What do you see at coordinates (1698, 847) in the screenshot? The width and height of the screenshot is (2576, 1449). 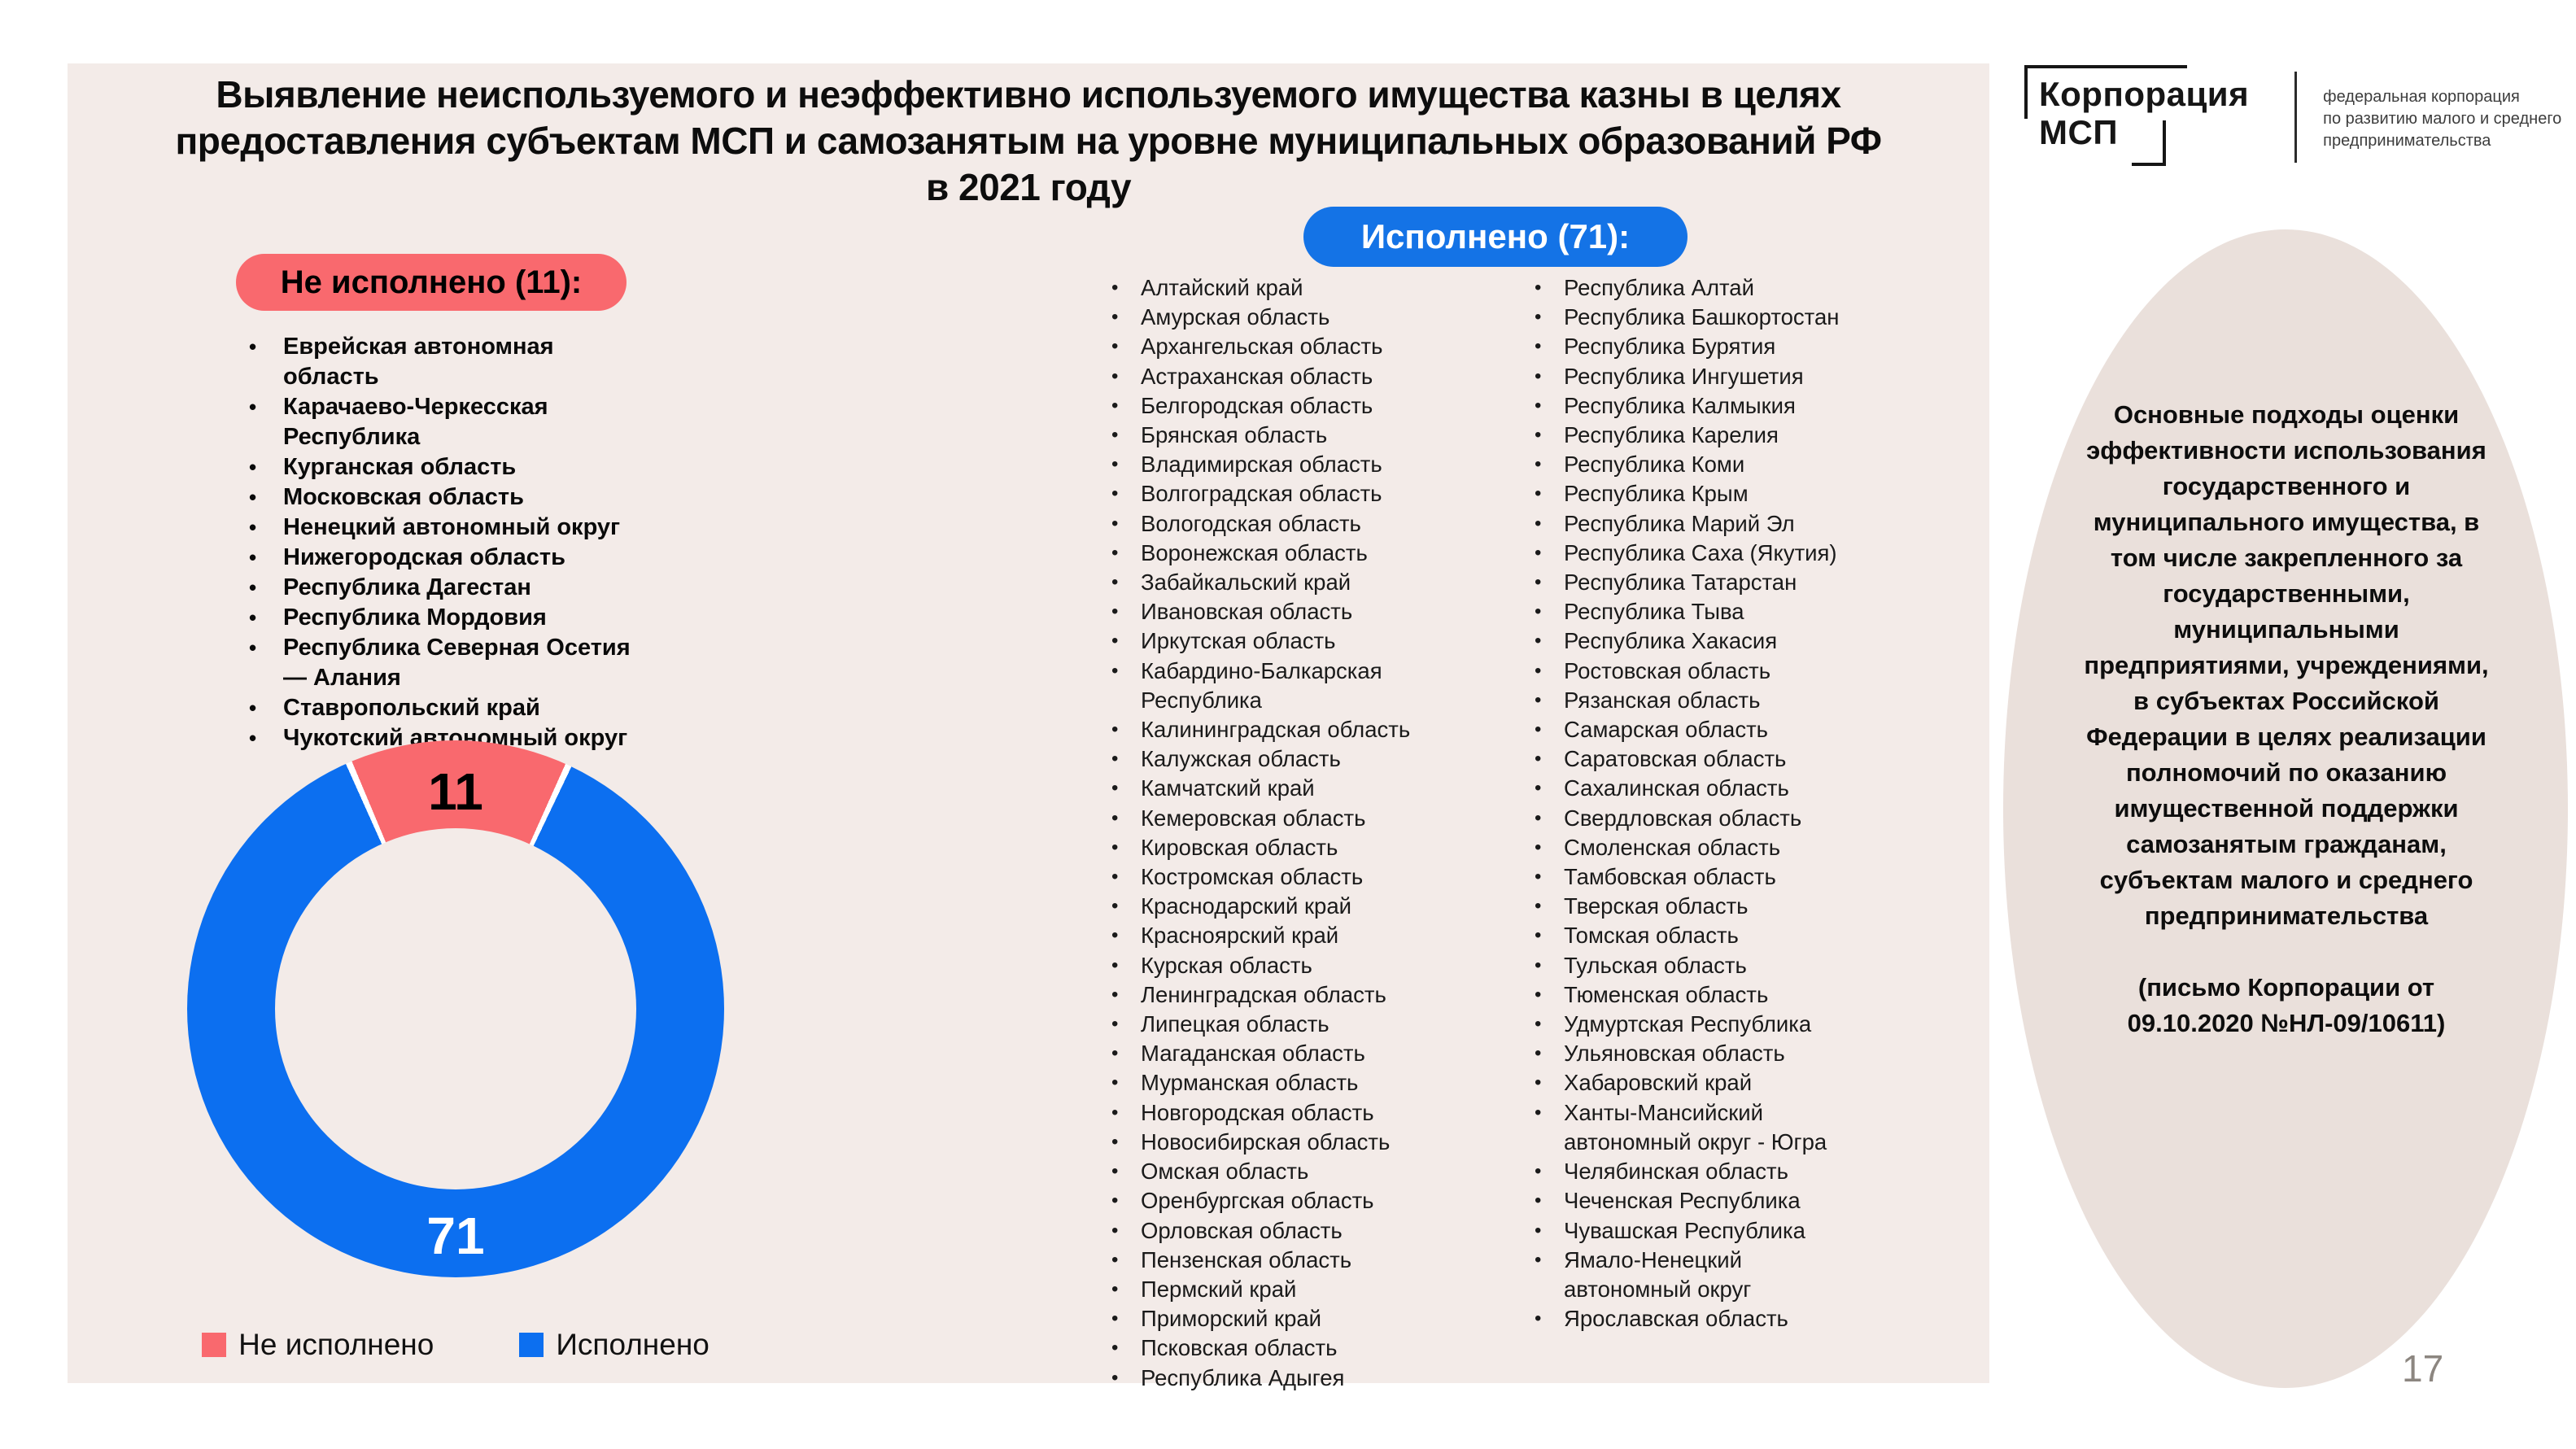 I see `list-item: Смоленская область` at bounding box center [1698, 847].